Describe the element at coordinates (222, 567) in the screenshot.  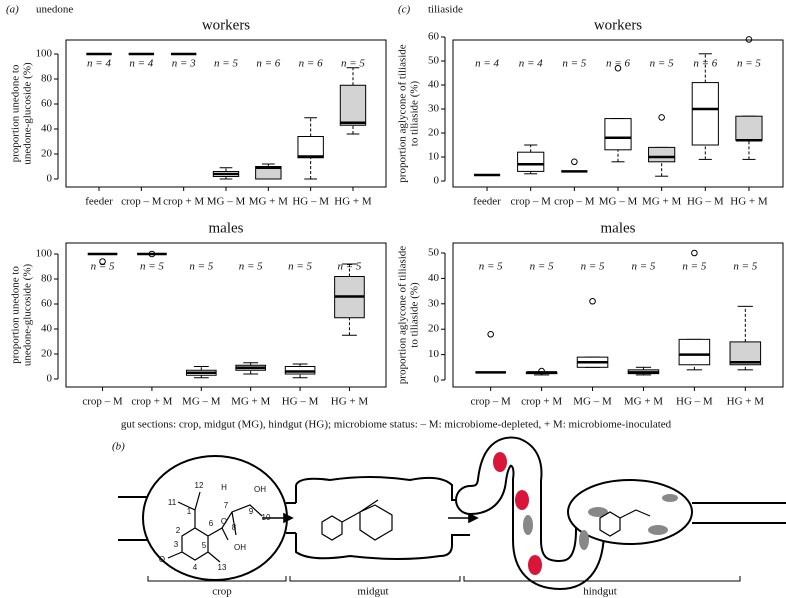
I see `atom-label: 13` at that location.